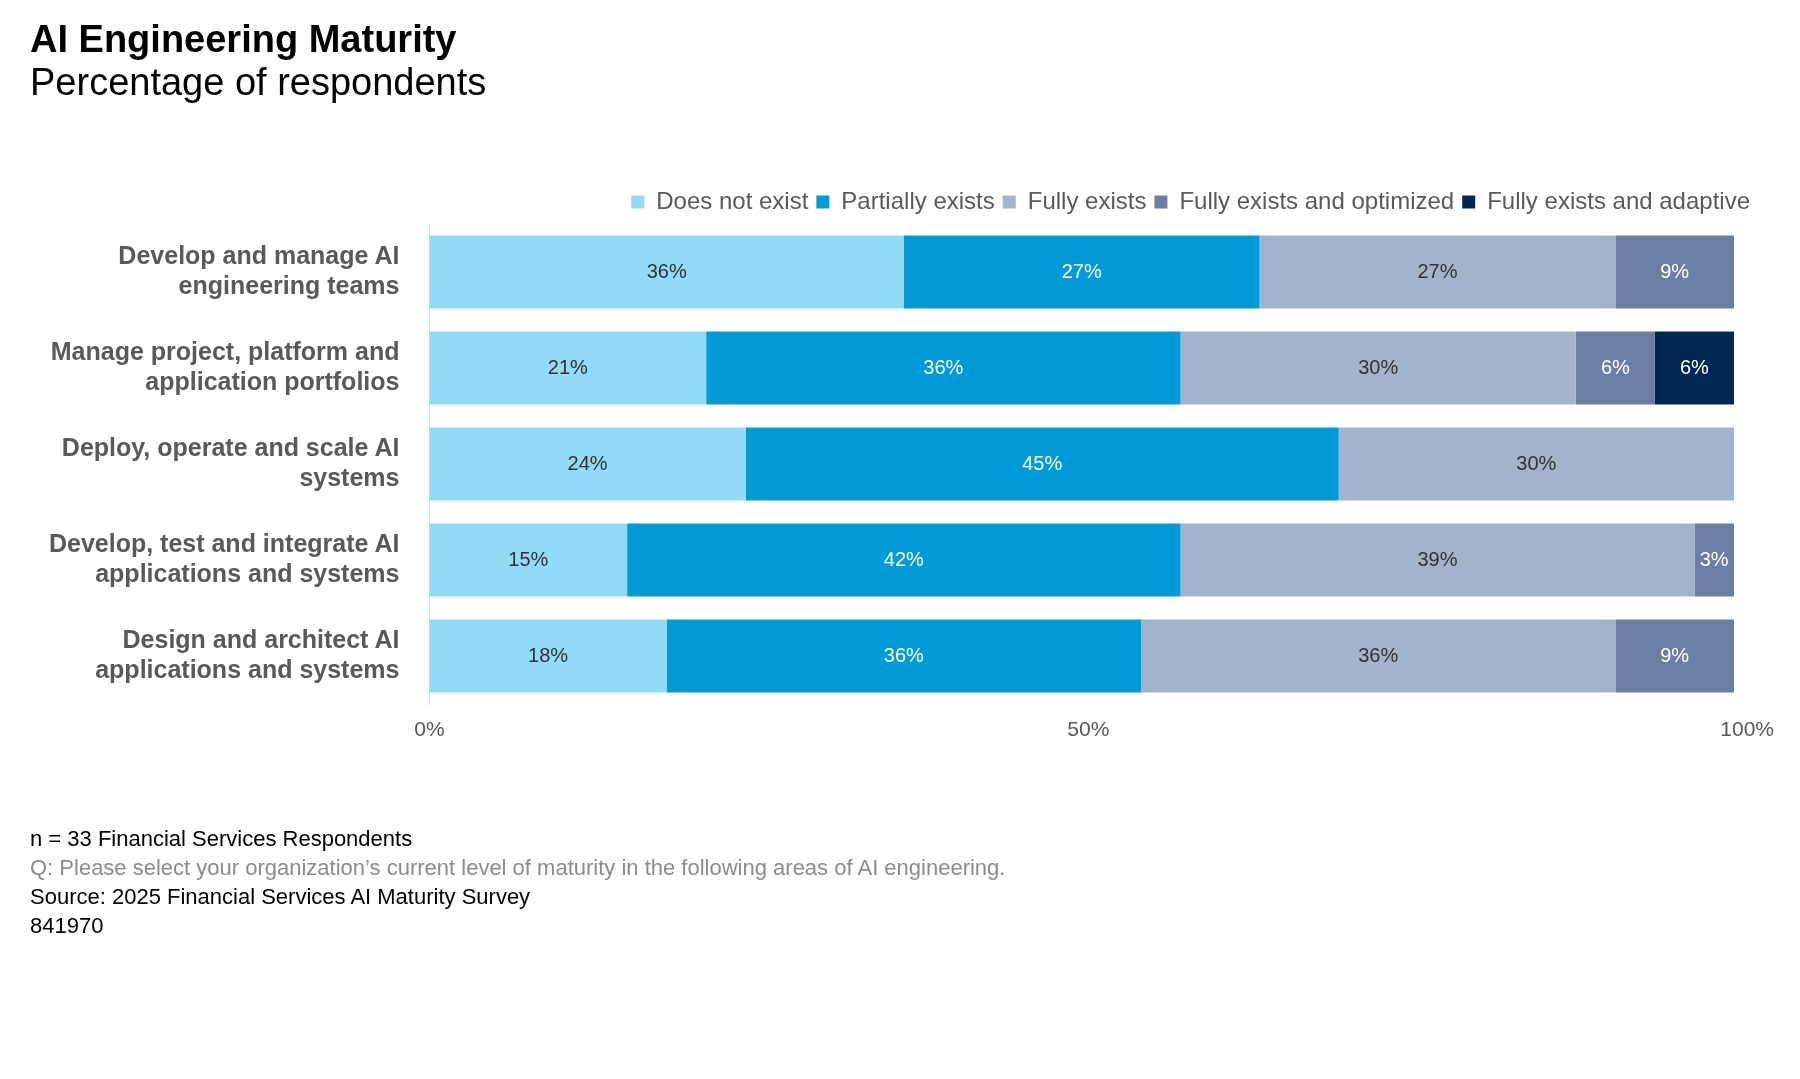 Image resolution: width=1800 pixels, height=1079 pixels. Describe the element at coordinates (259, 82) in the screenshot. I see `chart-subtitle: Percentage of respondents` at that location.